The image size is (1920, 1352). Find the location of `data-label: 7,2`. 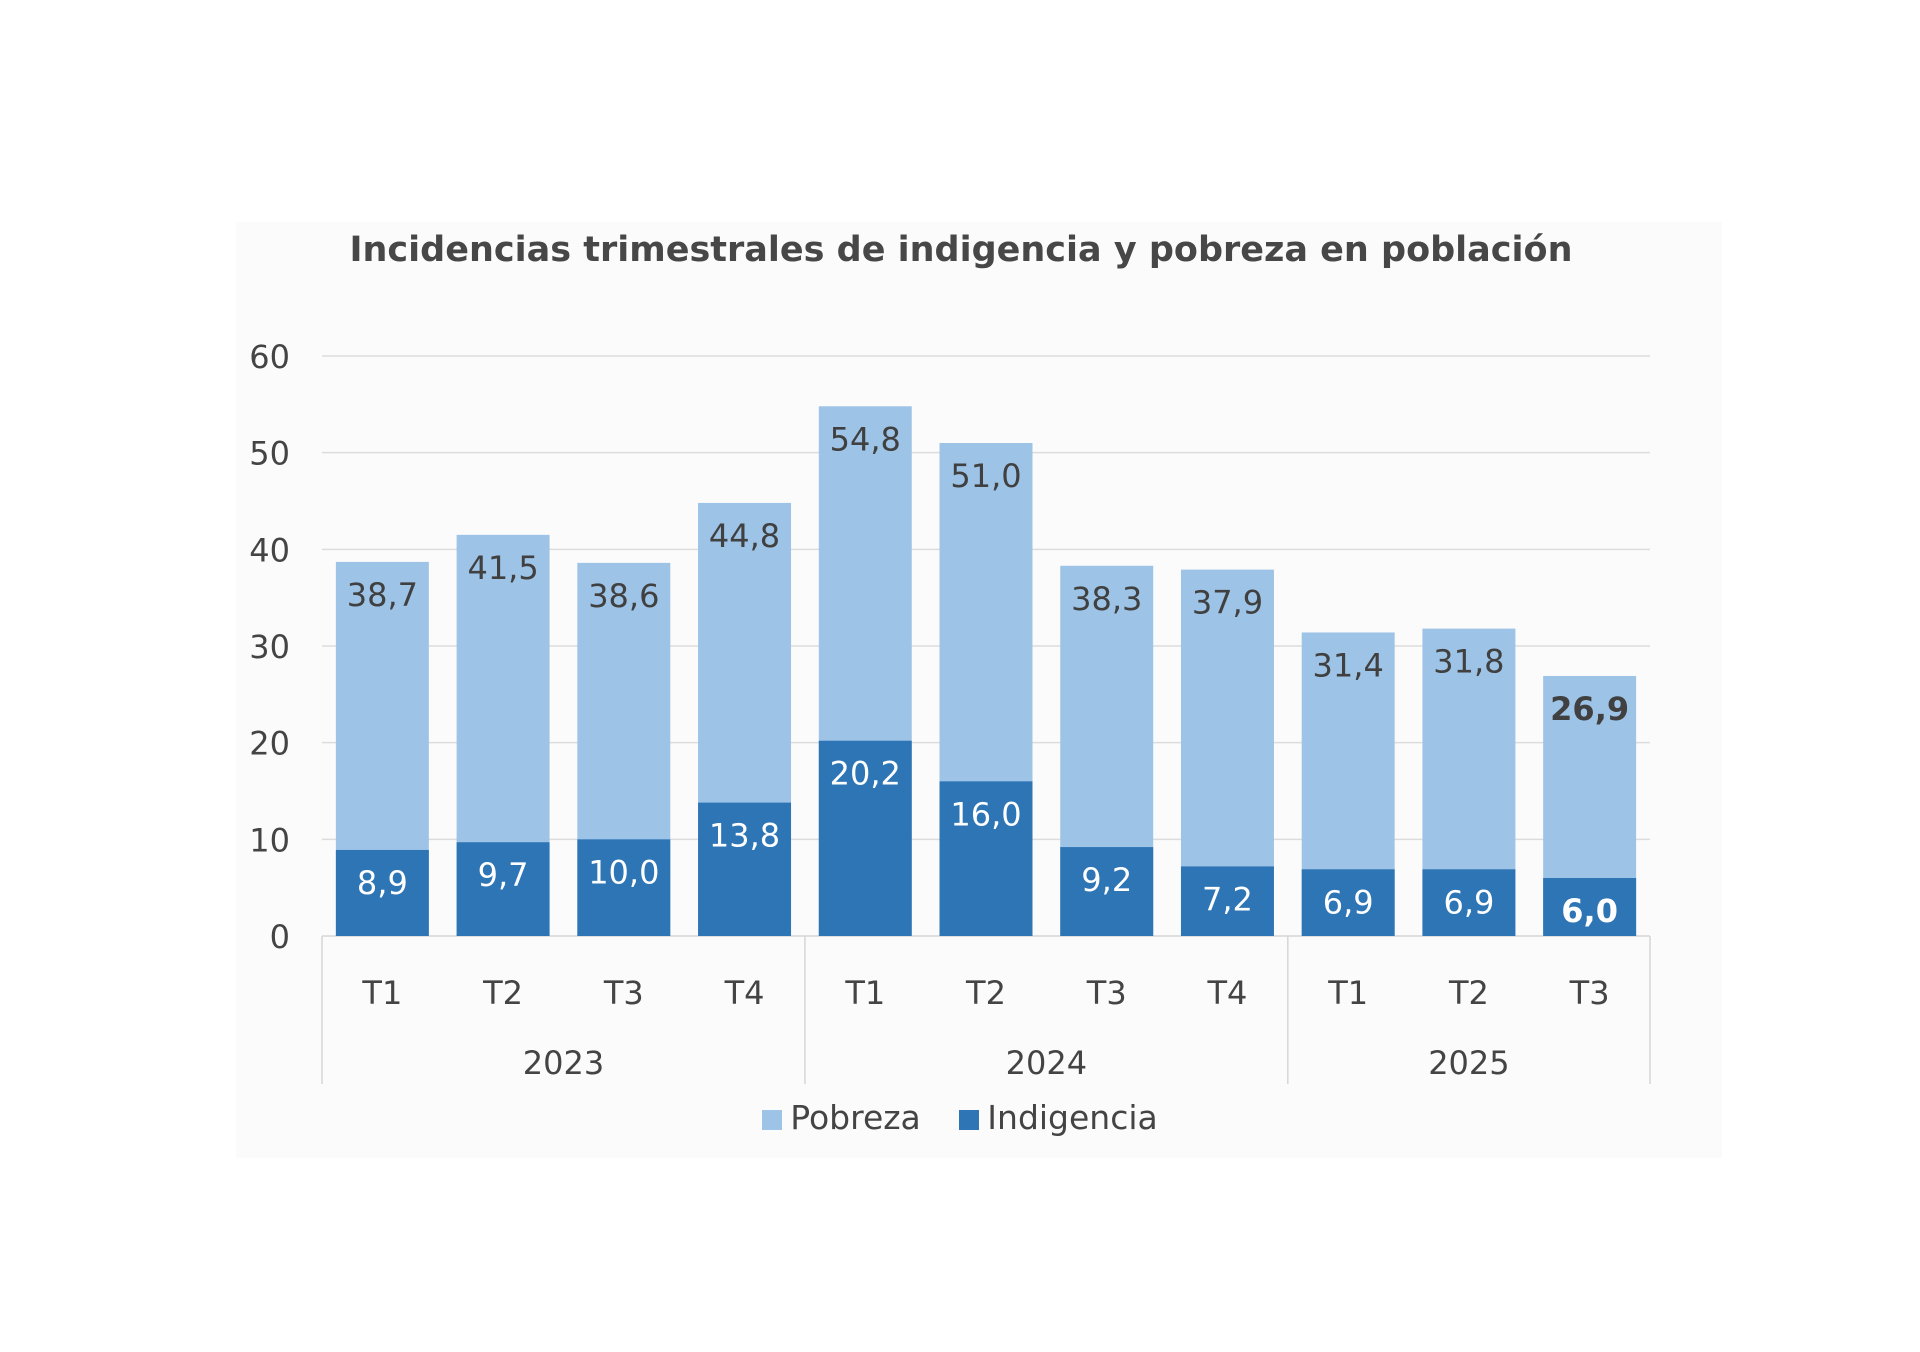

data-label: 7,2 is located at coordinates (1227, 899).